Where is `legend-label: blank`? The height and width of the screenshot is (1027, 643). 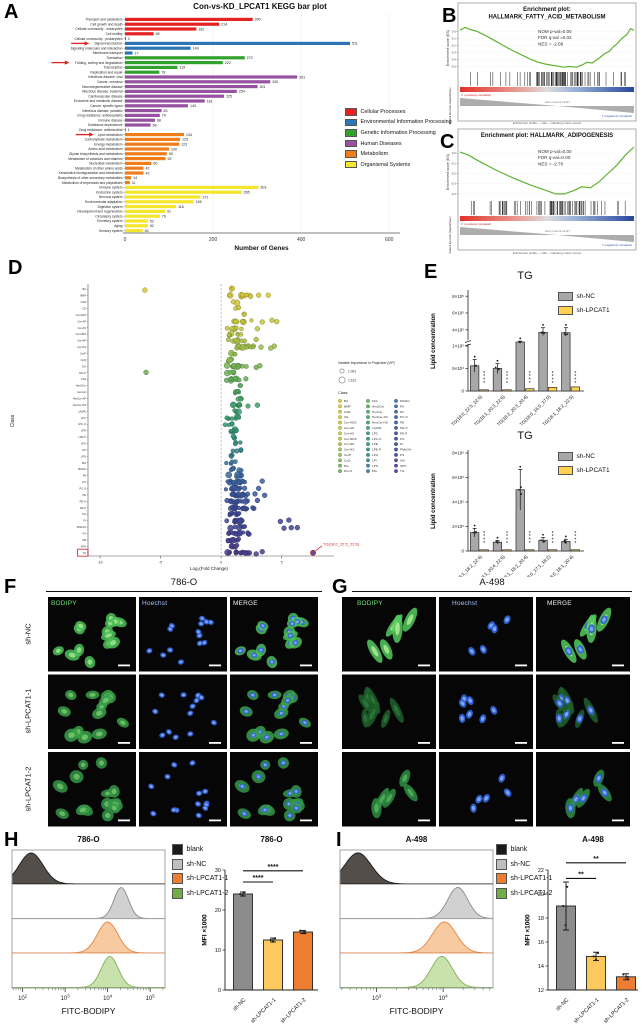
legend-label: blank is located at coordinates (195, 849).